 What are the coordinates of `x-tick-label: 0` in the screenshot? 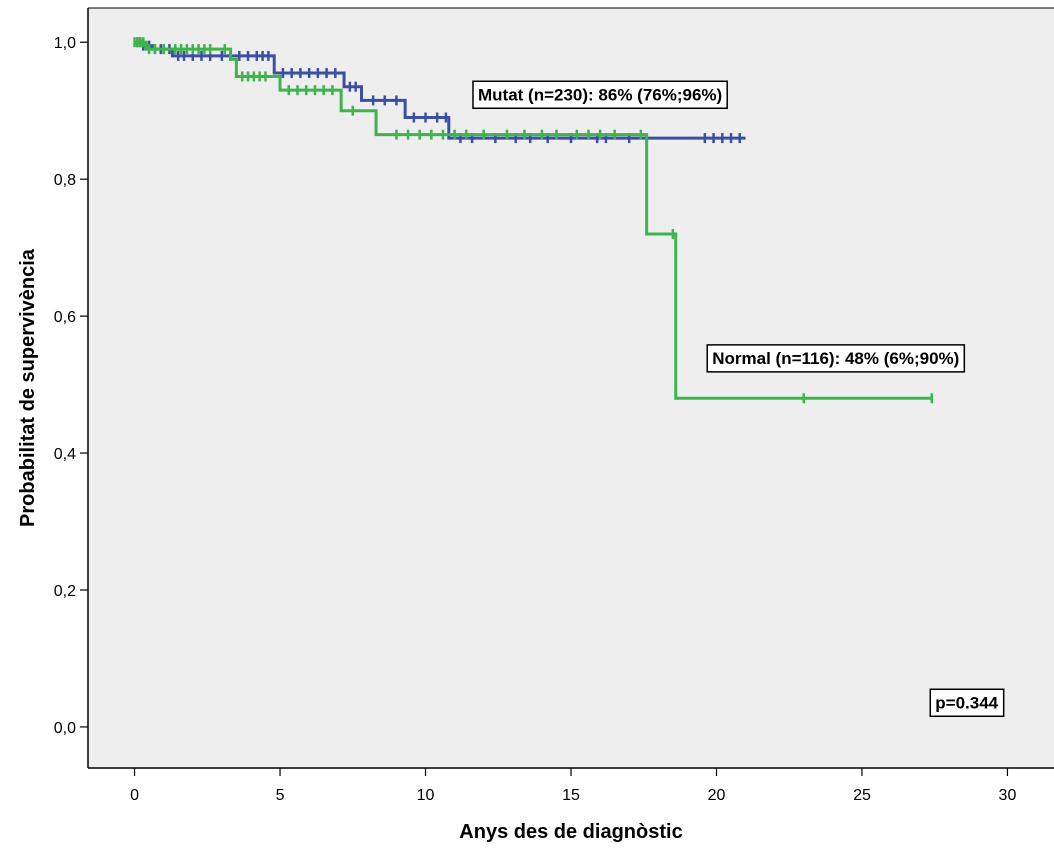 It's located at (134, 795).